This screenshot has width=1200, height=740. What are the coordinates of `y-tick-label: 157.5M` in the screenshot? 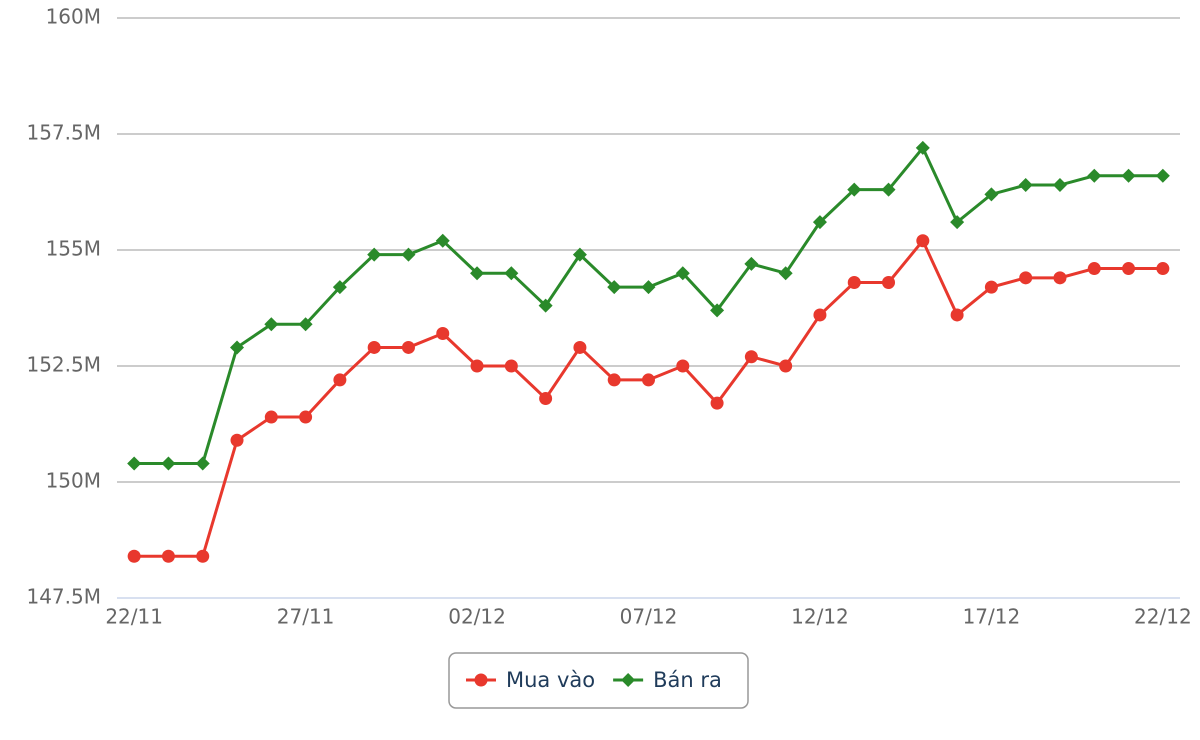 It's located at (63, 133).